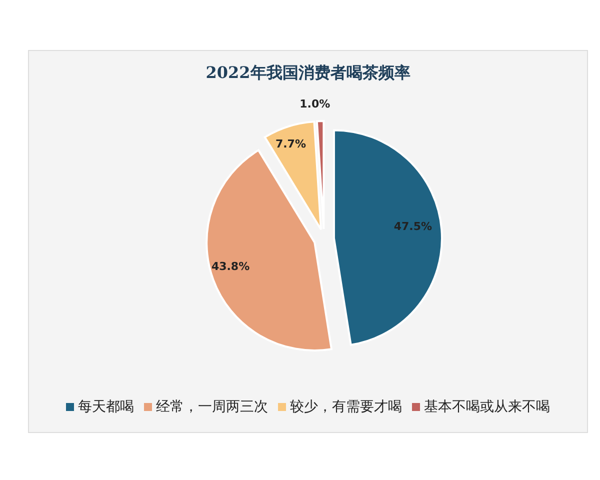 The height and width of the screenshot is (480, 600). What do you see at coordinates (487, 407) in the screenshot?
I see `legend-label: 基本不喝或从来不喝` at bounding box center [487, 407].